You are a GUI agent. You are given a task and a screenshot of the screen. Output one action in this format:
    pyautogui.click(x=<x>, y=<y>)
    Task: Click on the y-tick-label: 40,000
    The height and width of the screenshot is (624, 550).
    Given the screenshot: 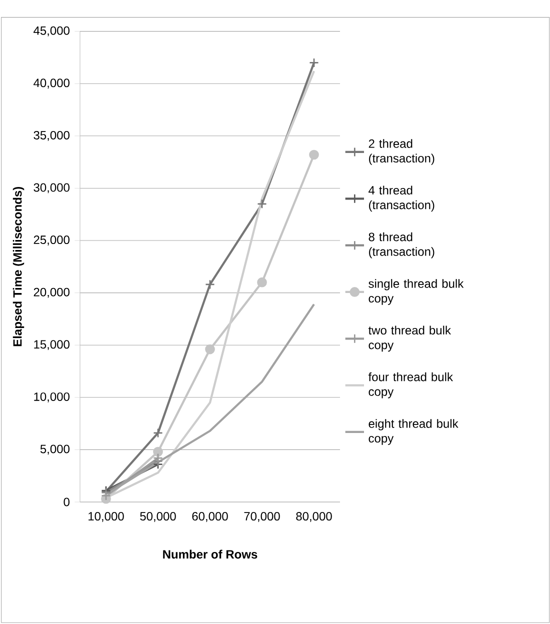 What is the action you would take?
    pyautogui.click(x=52, y=83)
    